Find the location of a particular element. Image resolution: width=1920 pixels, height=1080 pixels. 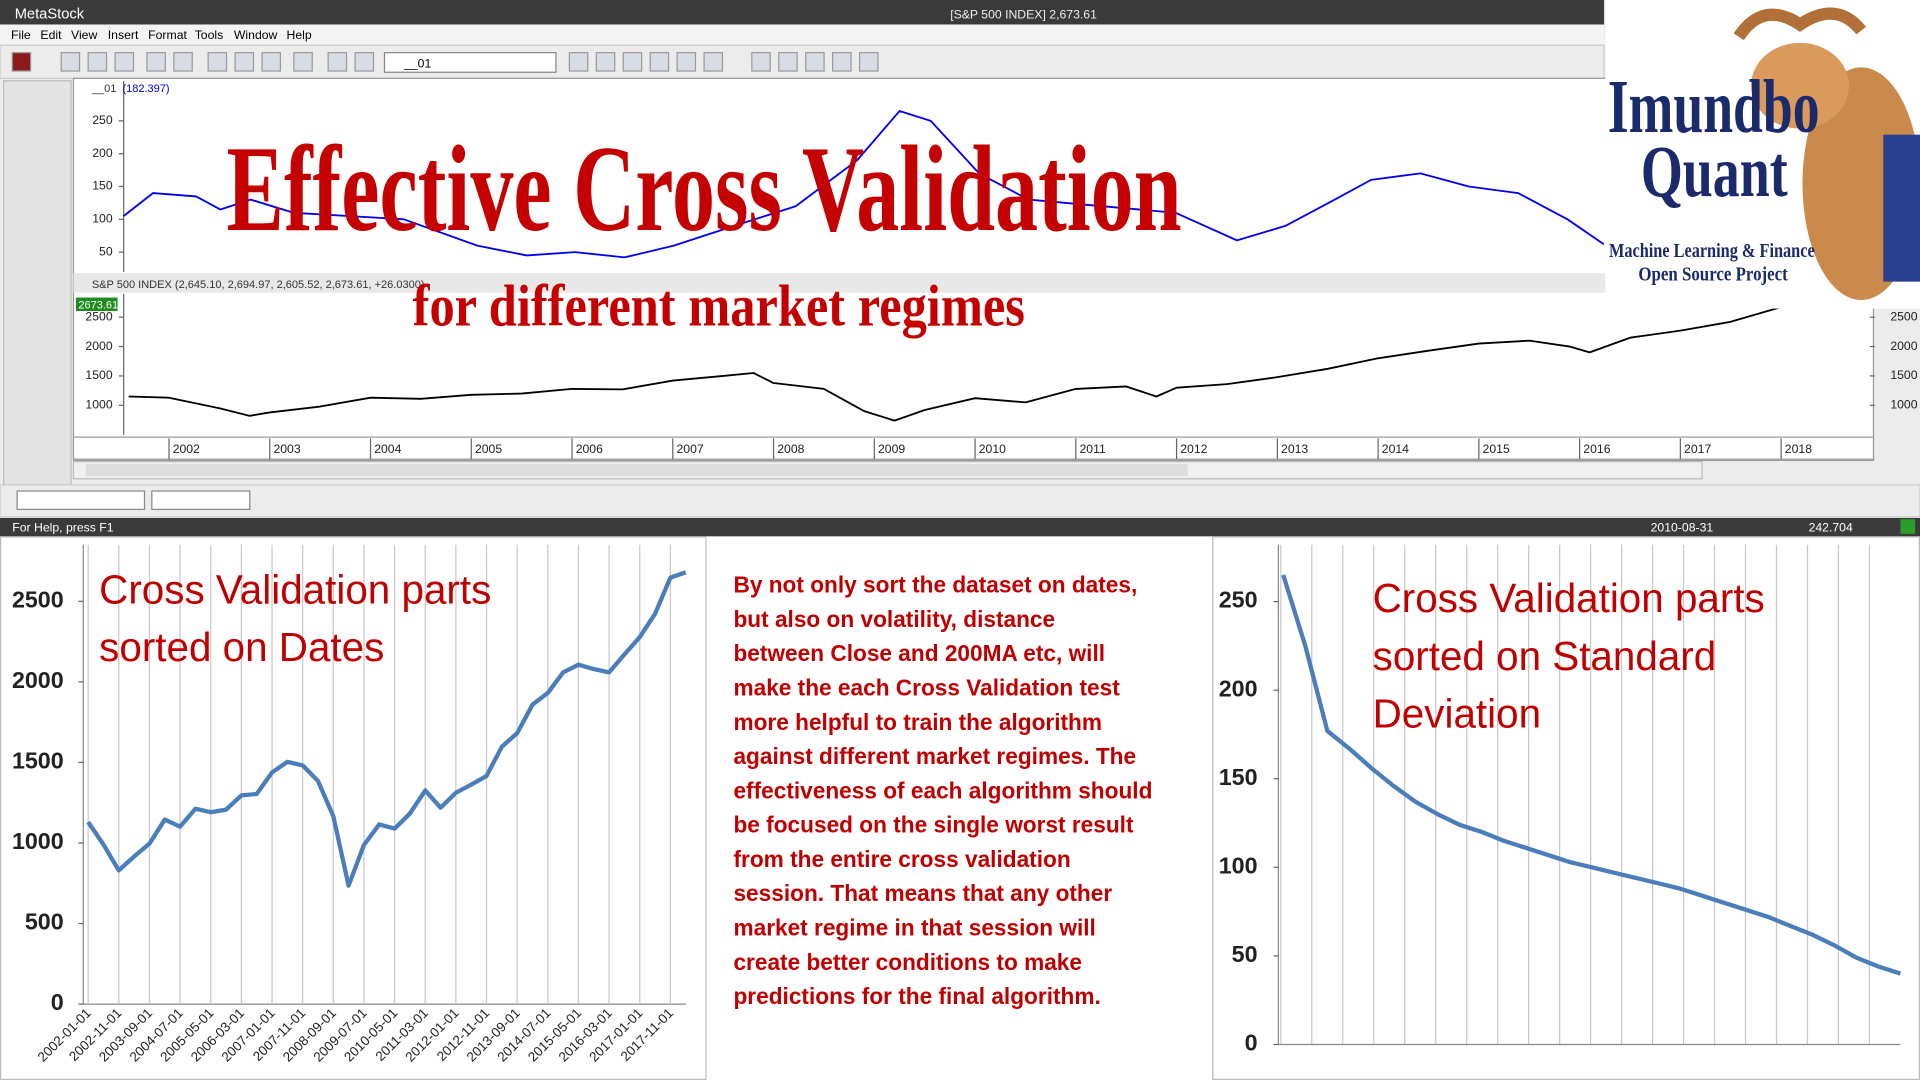

overlay-subtitle: for different market regimes is located at coordinates (719, 306).